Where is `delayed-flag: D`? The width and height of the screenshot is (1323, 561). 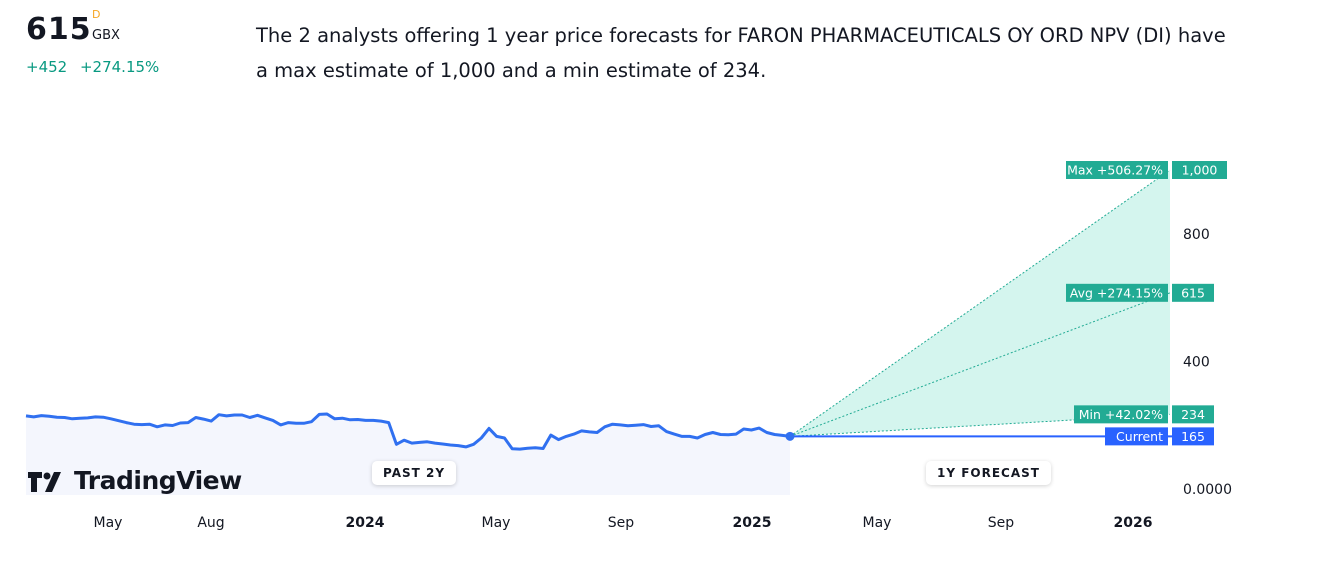 delayed-flag: D is located at coordinates (96, 14).